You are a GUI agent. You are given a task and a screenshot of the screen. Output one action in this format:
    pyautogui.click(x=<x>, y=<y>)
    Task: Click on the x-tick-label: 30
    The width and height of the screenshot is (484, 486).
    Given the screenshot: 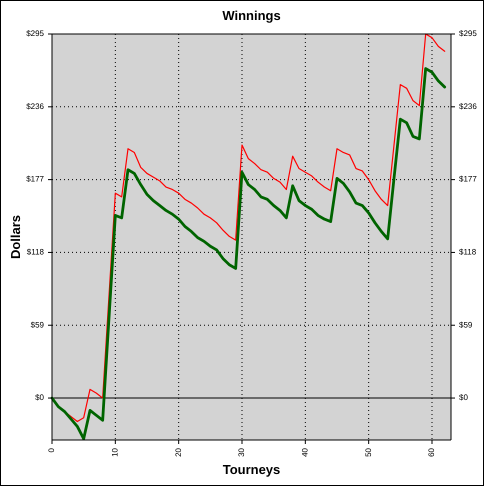 What is the action you would take?
    pyautogui.click(x=241, y=452)
    